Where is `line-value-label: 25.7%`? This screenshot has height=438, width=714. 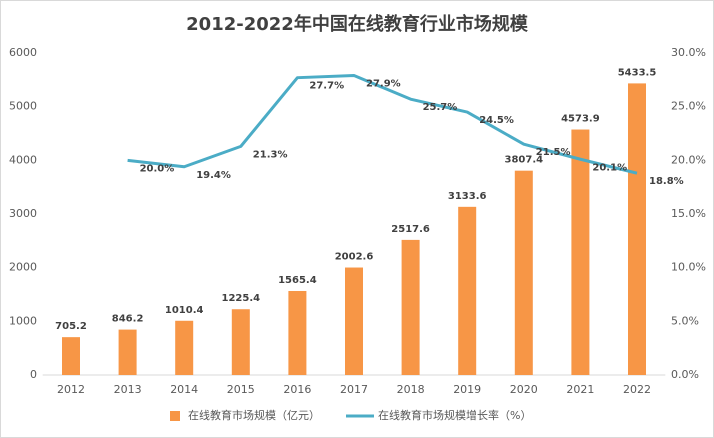
line-value-label: 25.7% is located at coordinates (440, 107).